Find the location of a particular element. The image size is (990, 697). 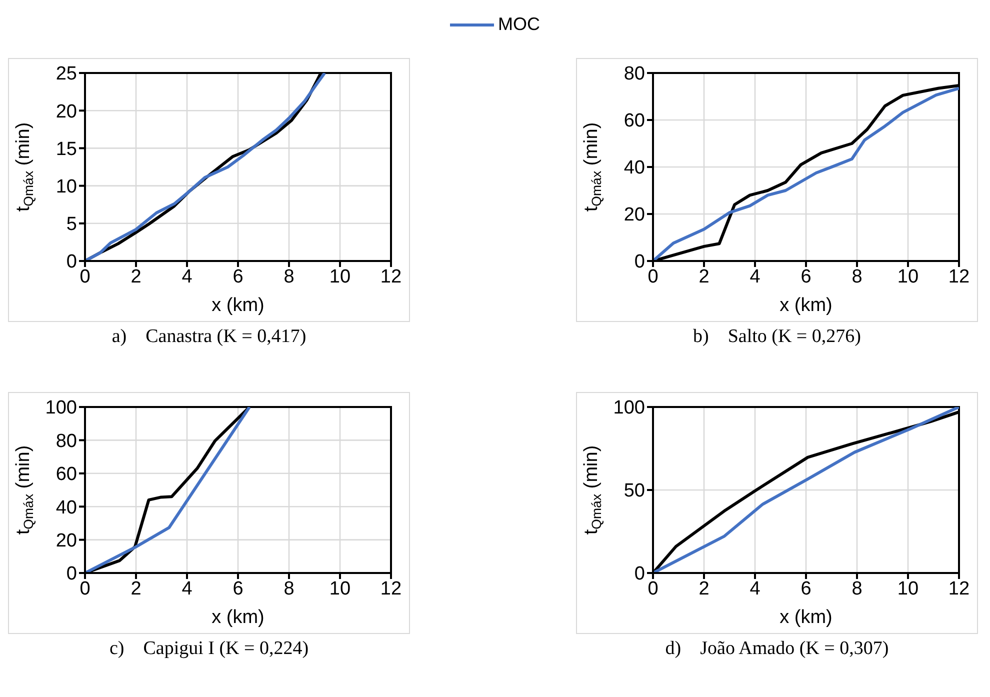

text: c) Capigui I (K = 0,224) is located at coordinates (209, 649).